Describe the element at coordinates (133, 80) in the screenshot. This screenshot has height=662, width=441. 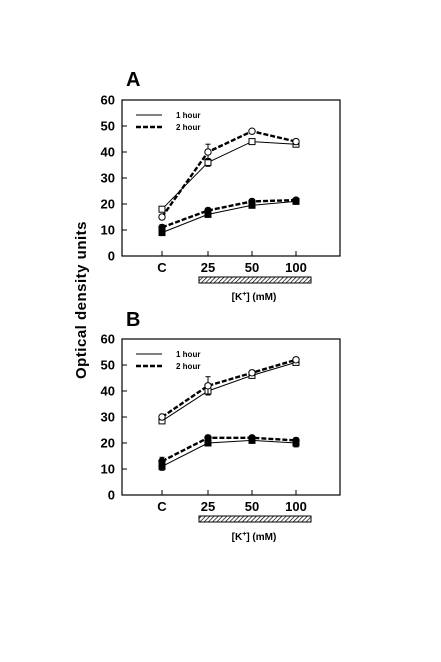
I see `panel-letter: A` at that location.